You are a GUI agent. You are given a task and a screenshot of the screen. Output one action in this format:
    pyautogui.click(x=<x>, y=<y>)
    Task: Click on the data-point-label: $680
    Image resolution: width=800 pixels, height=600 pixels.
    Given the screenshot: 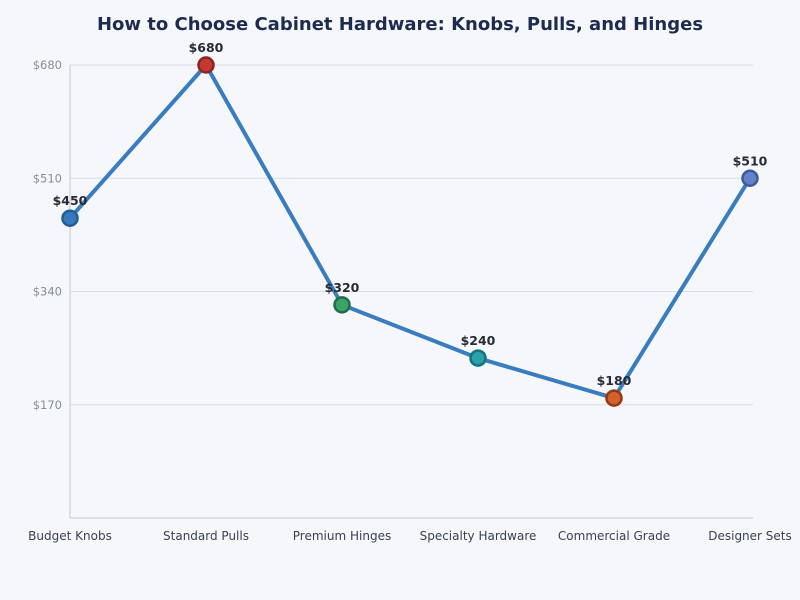 What is the action you would take?
    pyautogui.click(x=206, y=47)
    